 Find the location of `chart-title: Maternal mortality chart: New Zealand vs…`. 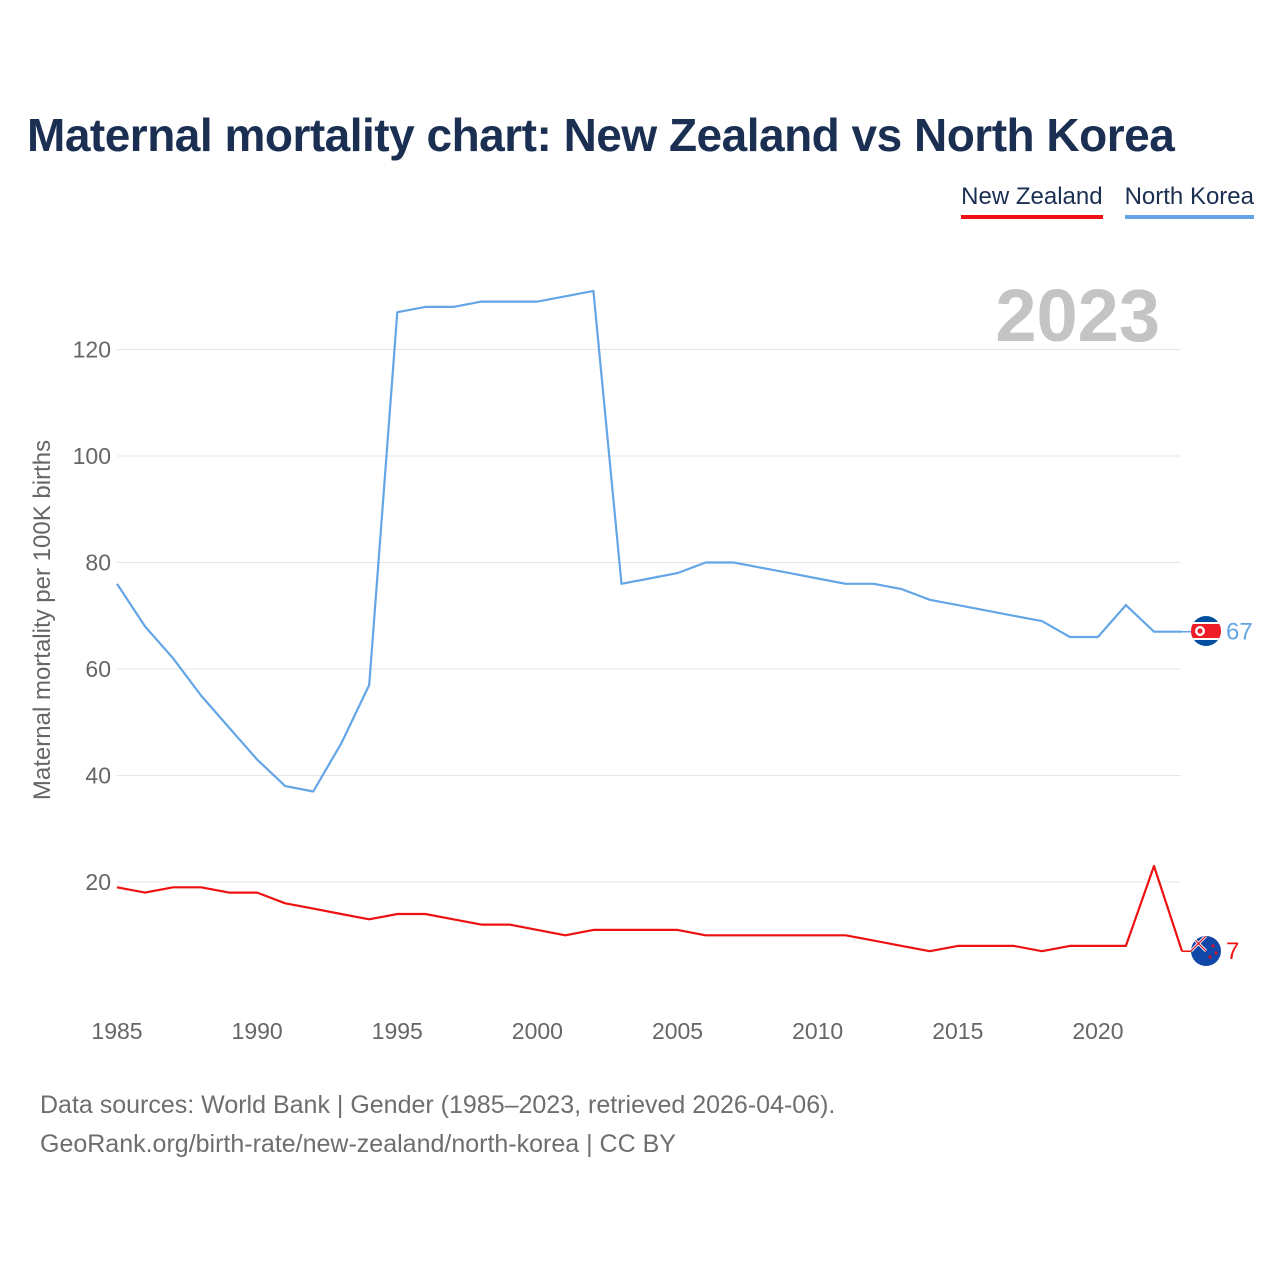

chart-title: Maternal mortality chart: New Zealand vs… is located at coordinates (601, 135).